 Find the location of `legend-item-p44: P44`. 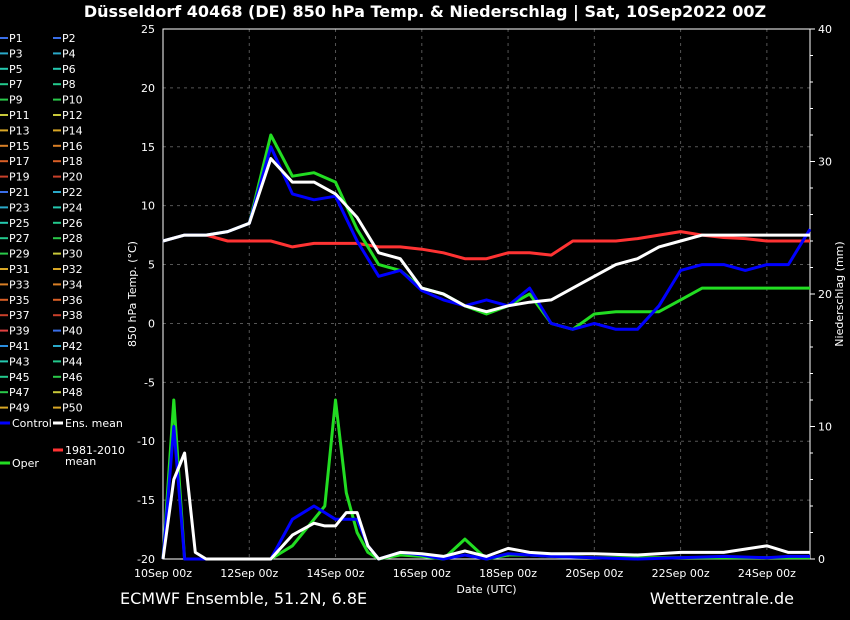

legend-item-p44: P44 is located at coordinates (72, 361).